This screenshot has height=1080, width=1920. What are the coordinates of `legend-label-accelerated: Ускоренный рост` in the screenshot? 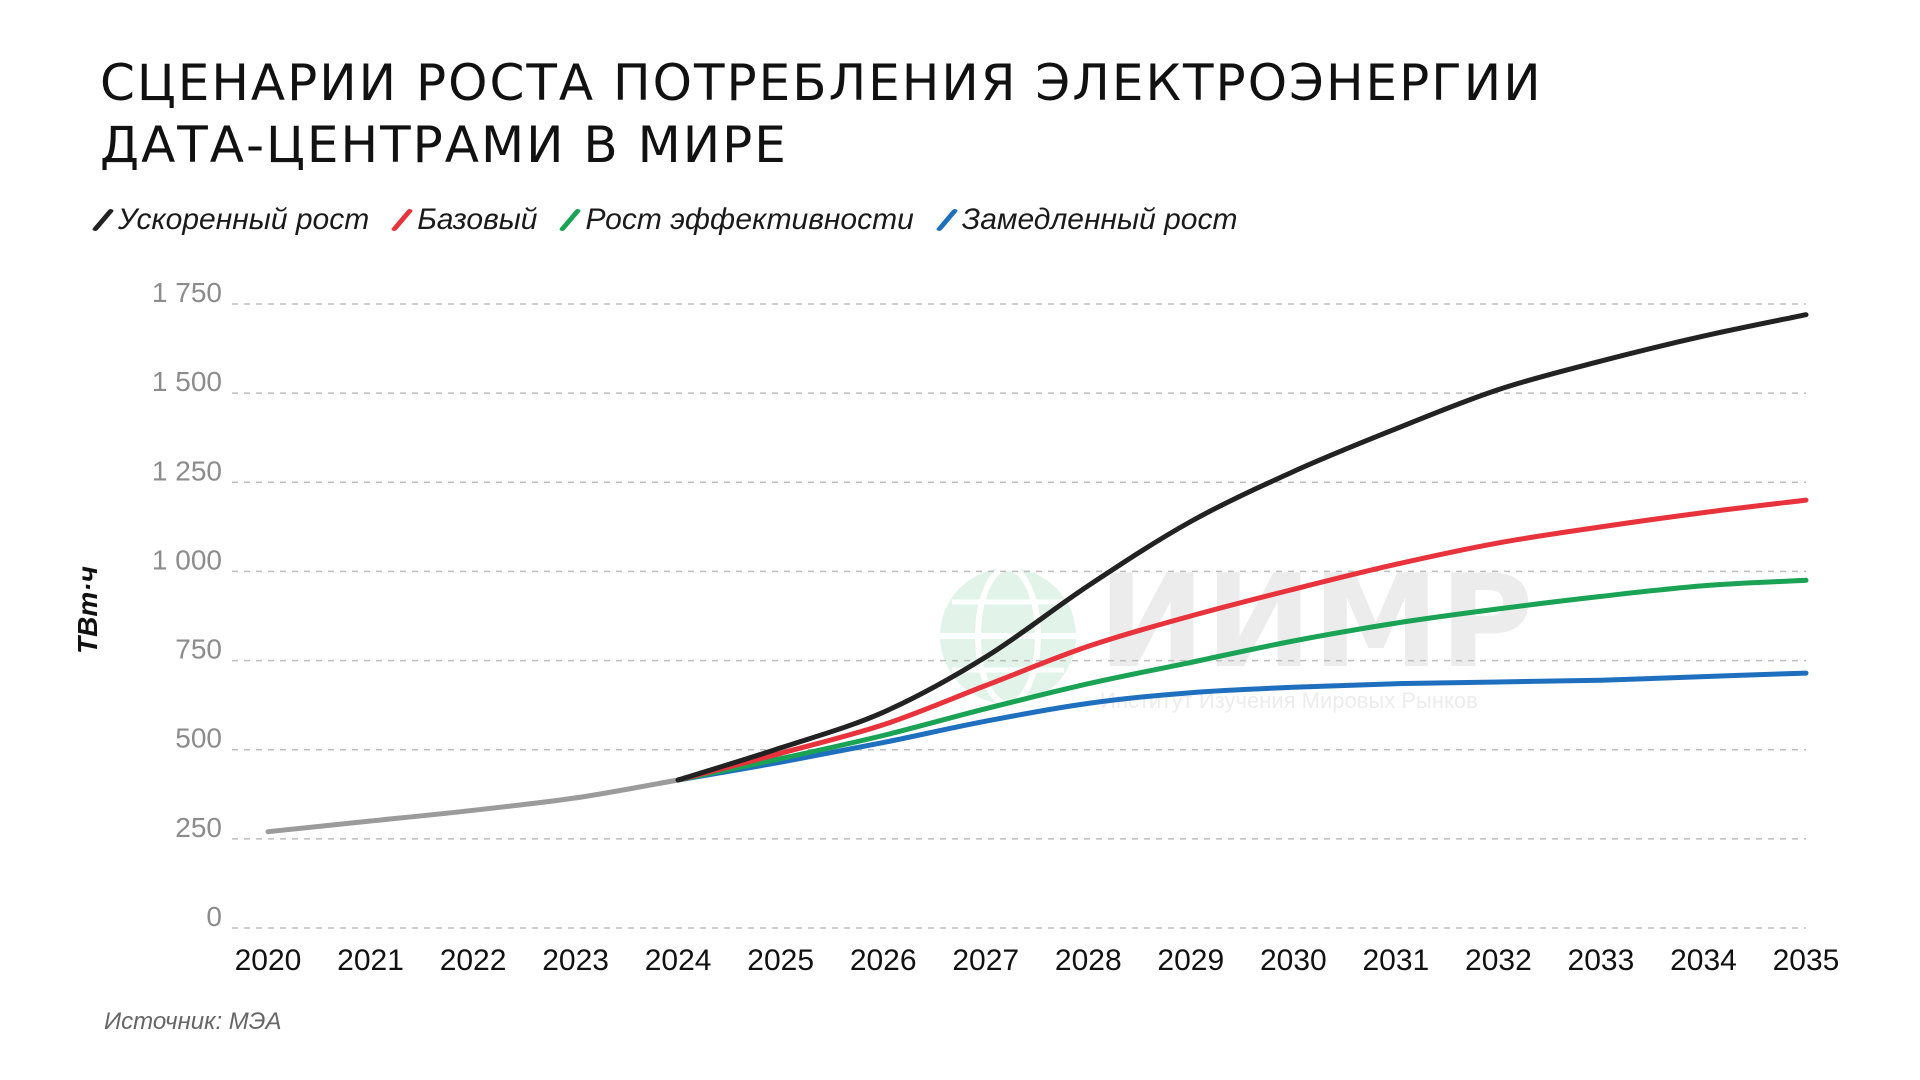 It's located at (244, 219).